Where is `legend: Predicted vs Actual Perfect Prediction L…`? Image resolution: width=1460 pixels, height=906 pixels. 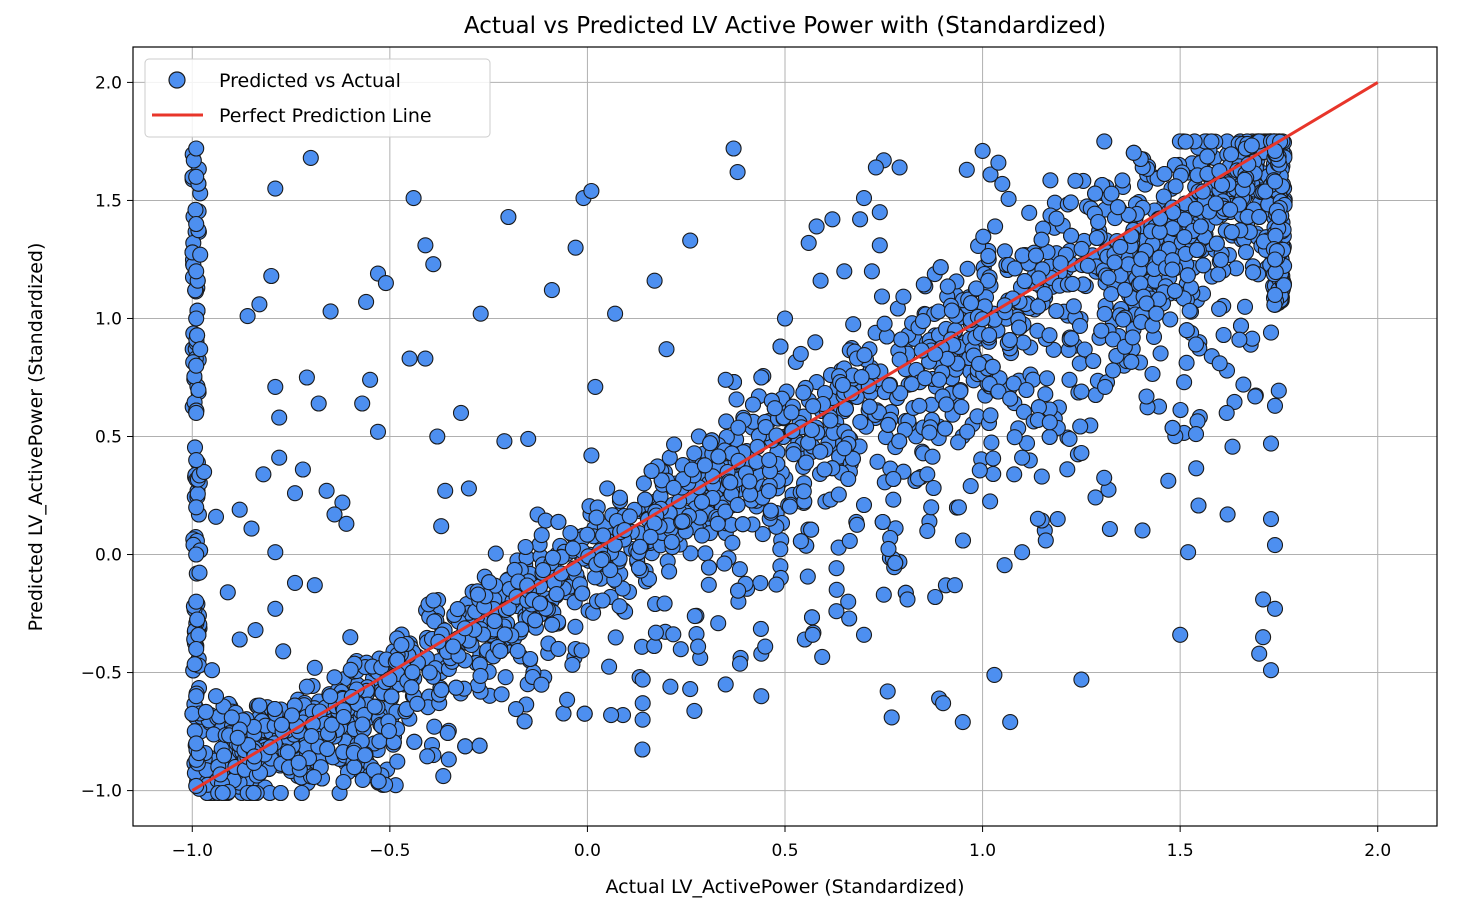 legend: Predicted vs Actual Perfect Prediction L… is located at coordinates (317, 98).